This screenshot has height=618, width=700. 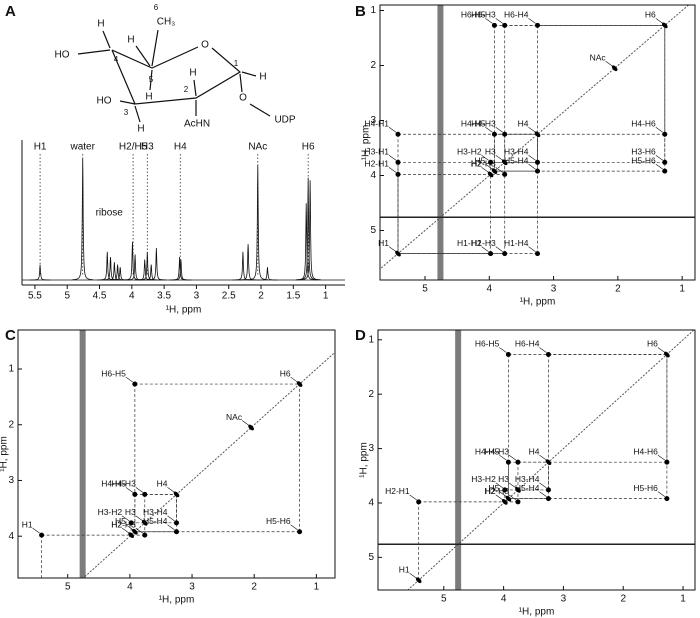 What do you see at coordinates (116, 59) in the screenshot?
I see `atom-number: 4` at bounding box center [116, 59].